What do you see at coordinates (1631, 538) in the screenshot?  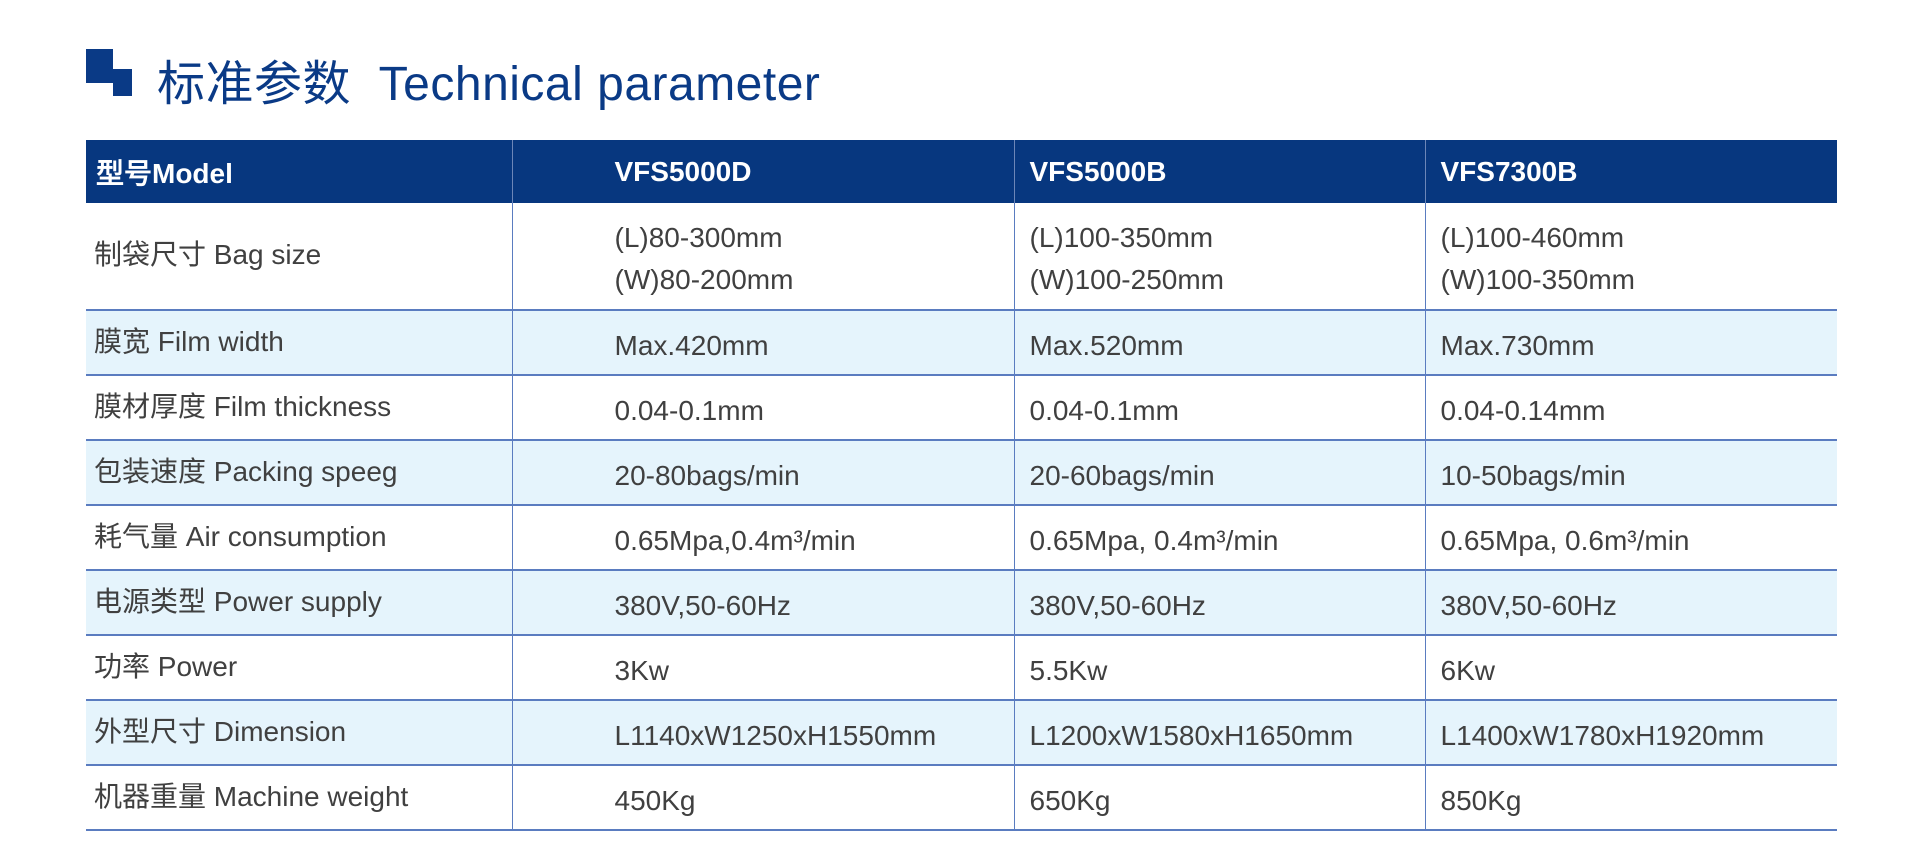 I see `table-cell: 0.65Mpa, 0.6m³/min` at bounding box center [1631, 538].